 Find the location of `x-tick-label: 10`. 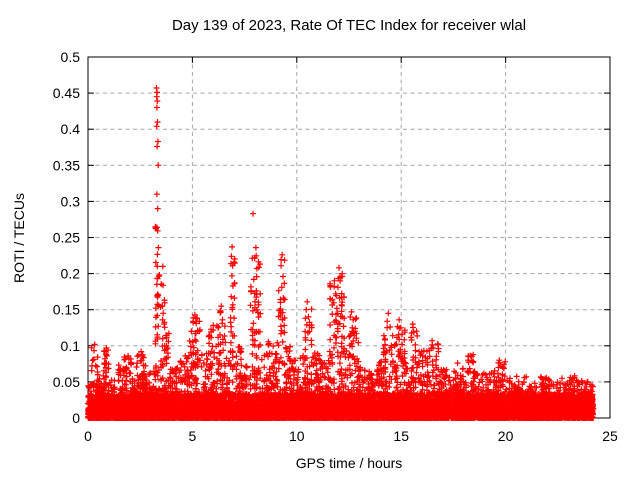

x-tick-label: 10 is located at coordinates (297, 436).